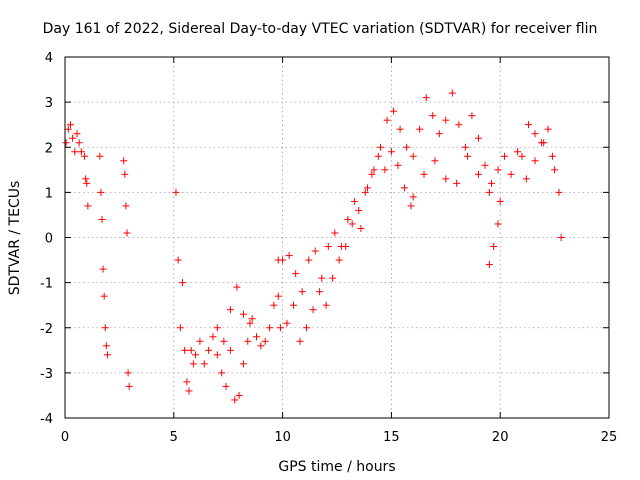 This screenshot has width=640, height=480. Describe the element at coordinates (609, 437) in the screenshot. I see `x-tick-label: 25` at that location.